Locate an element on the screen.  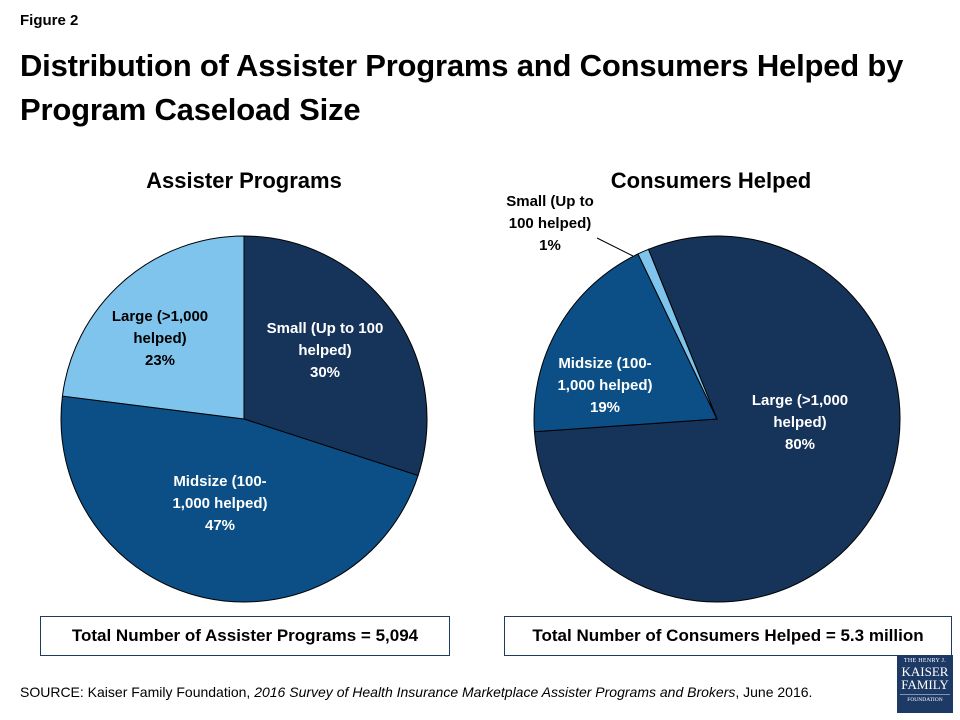
slice-label-large: Large (>1,000 helped) 23% is located at coordinates (160, 339).